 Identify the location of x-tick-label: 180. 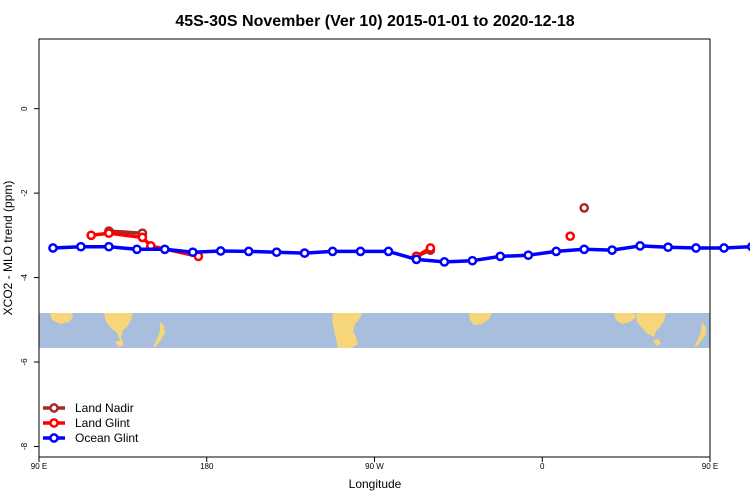
(207, 466).